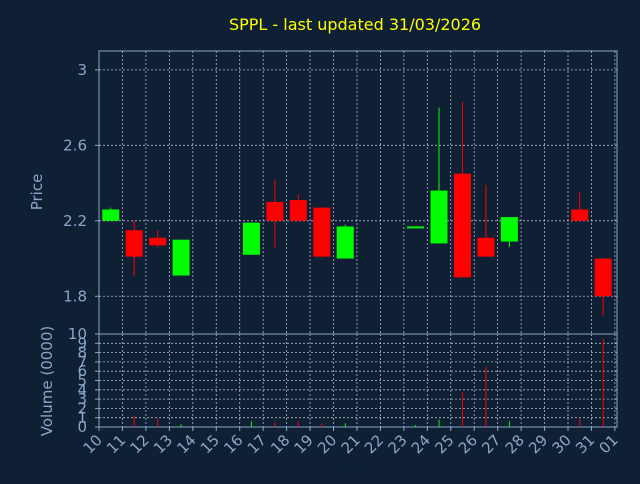 The width and height of the screenshot is (640, 484). I want to click on x-tick-label: 19, so click(304, 444).